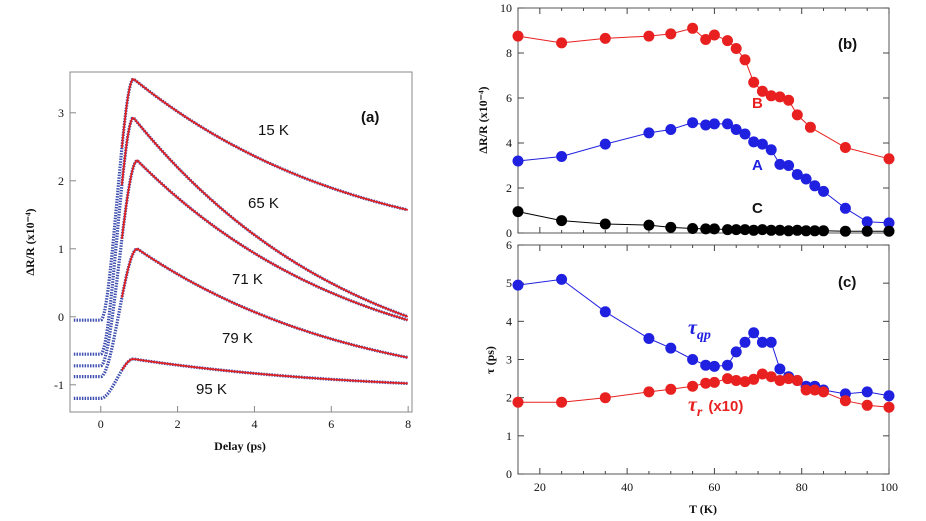  I want to click on panel-b-tag: (b), so click(847, 44).